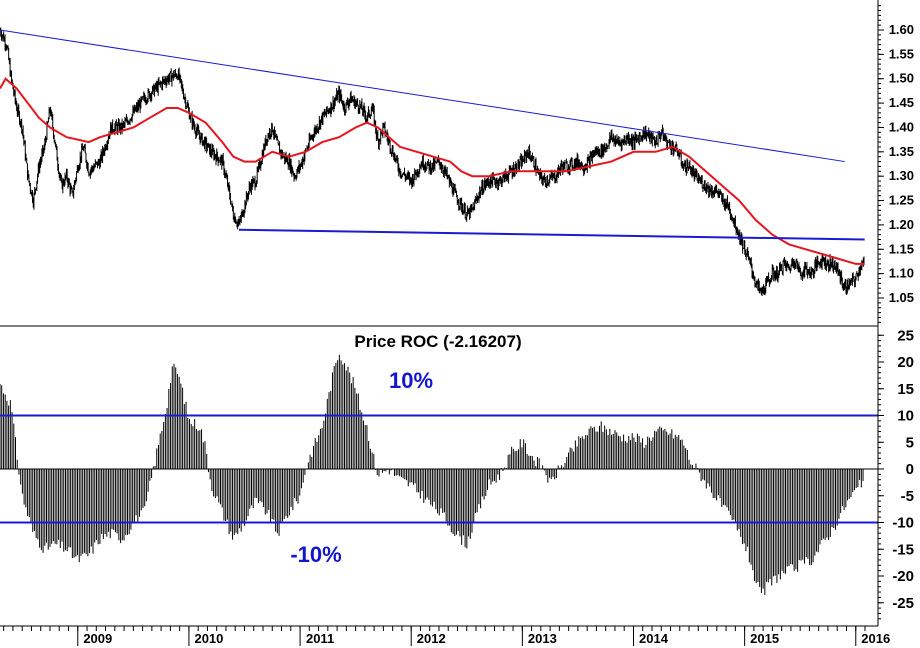 The height and width of the screenshot is (648, 920). Describe the element at coordinates (901, 273) in the screenshot. I see `price-tick-label: 1.10` at that location.